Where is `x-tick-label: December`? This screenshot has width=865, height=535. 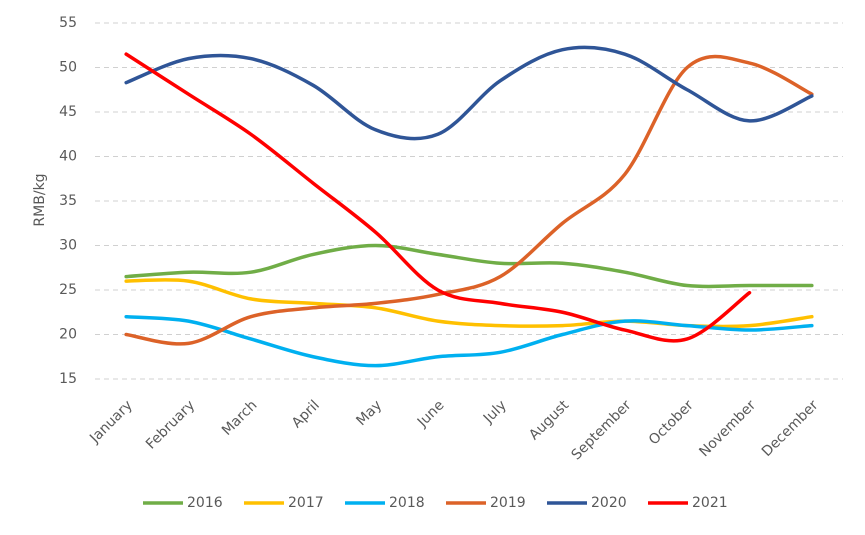 x-tick-label: December is located at coordinates (790, 428).